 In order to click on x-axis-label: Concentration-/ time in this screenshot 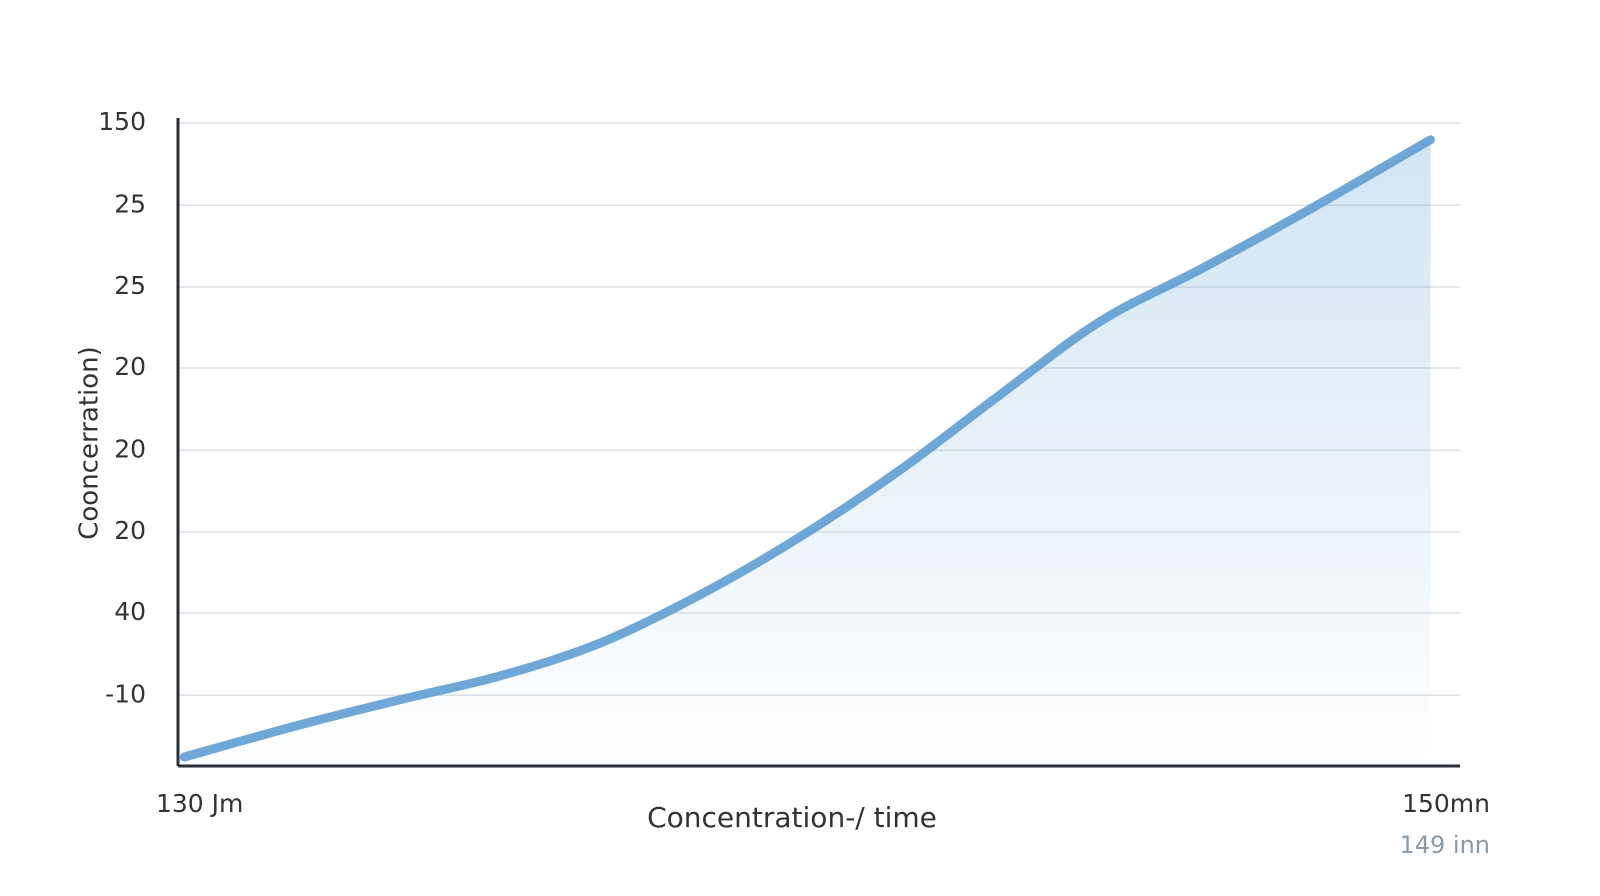, I will do `click(792, 817)`.